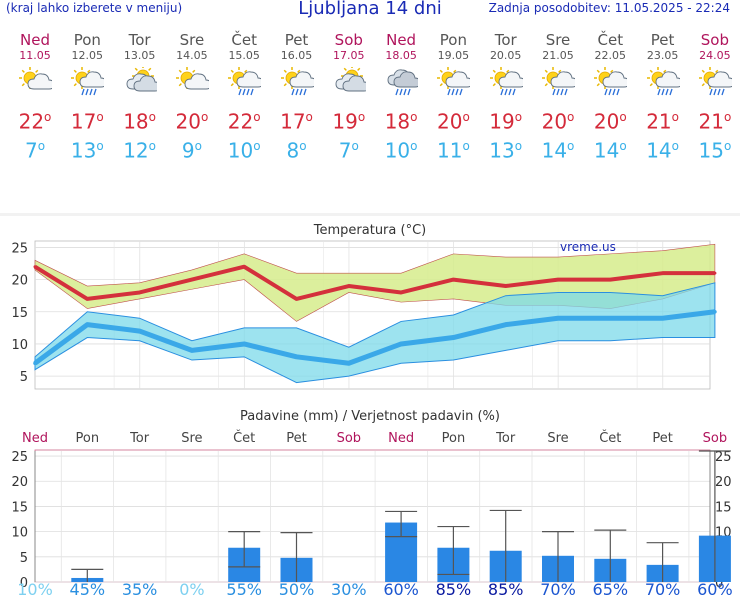 The width and height of the screenshot is (740, 600). Describe the element at coordinates (293, 150) in the screenshot. I see `min-temp-value: 8` at that location.